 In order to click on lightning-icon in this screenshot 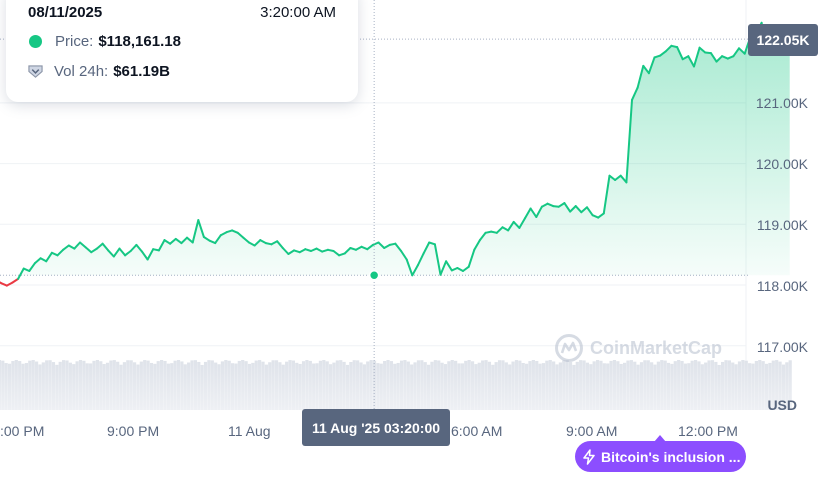, I will do `click(589, 456)`.